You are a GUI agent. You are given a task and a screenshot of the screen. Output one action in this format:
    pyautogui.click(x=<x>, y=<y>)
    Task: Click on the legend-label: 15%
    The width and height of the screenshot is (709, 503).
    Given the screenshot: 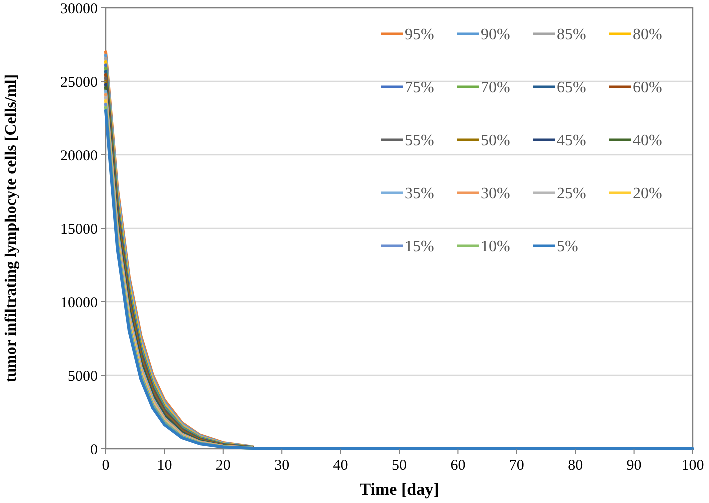 What is the action you would take?
    pyautogui.click(x=419, y=247)
    